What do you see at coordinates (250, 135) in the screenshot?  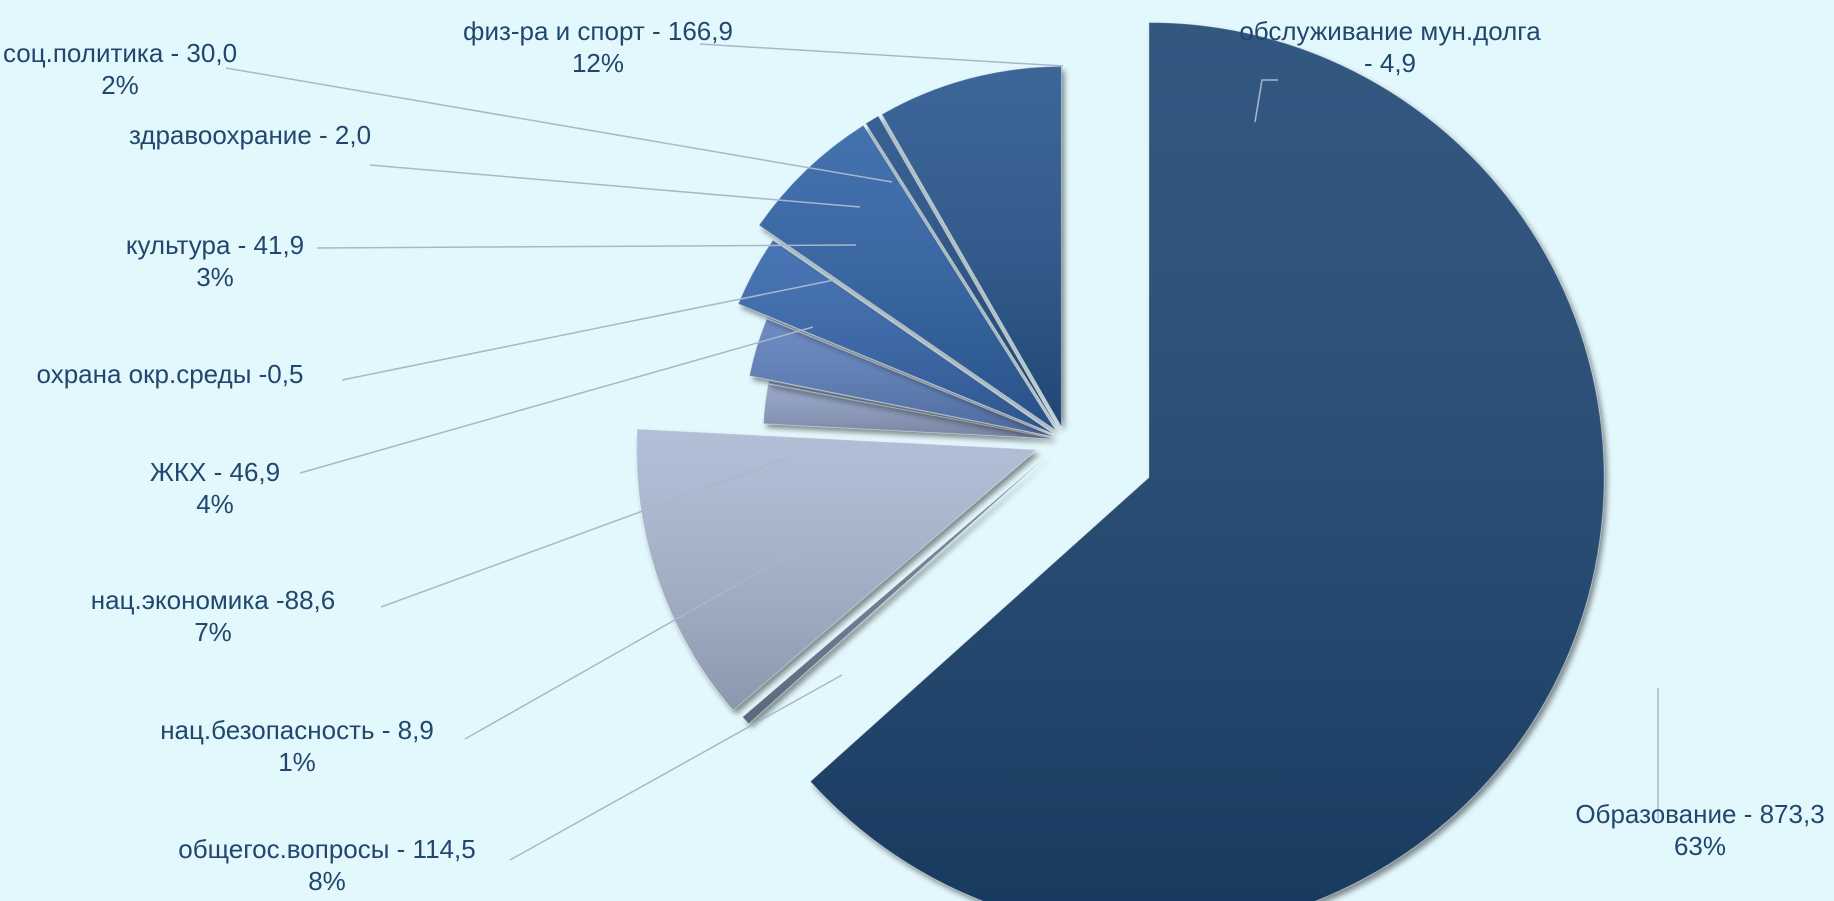 I see `slice-label: здравоохрание - 2,0` at bounding box center [250, 135].